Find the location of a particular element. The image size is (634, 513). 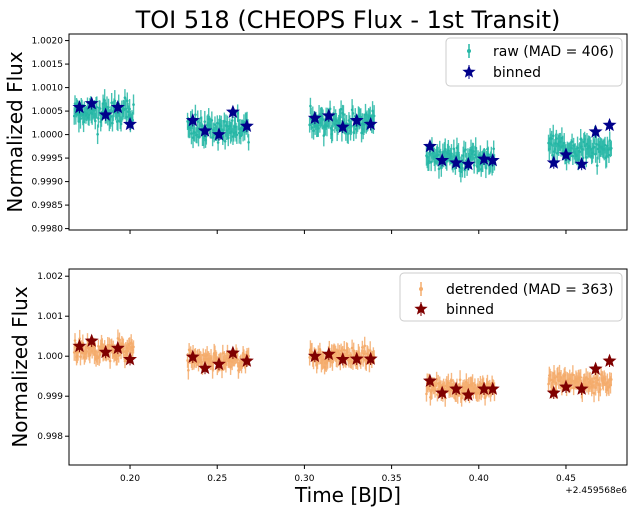

y-tick-label: 1.001 is located at coordinates (50, 317).